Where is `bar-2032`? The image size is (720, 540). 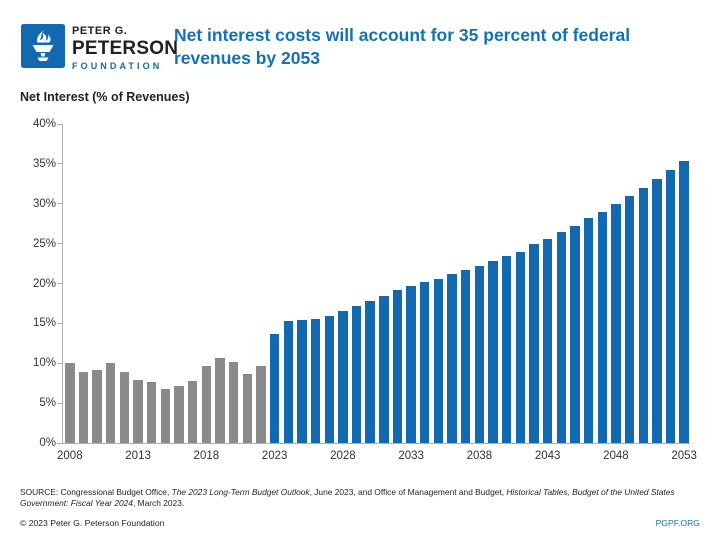 bar-2032 is located at coordinates (397, 366).